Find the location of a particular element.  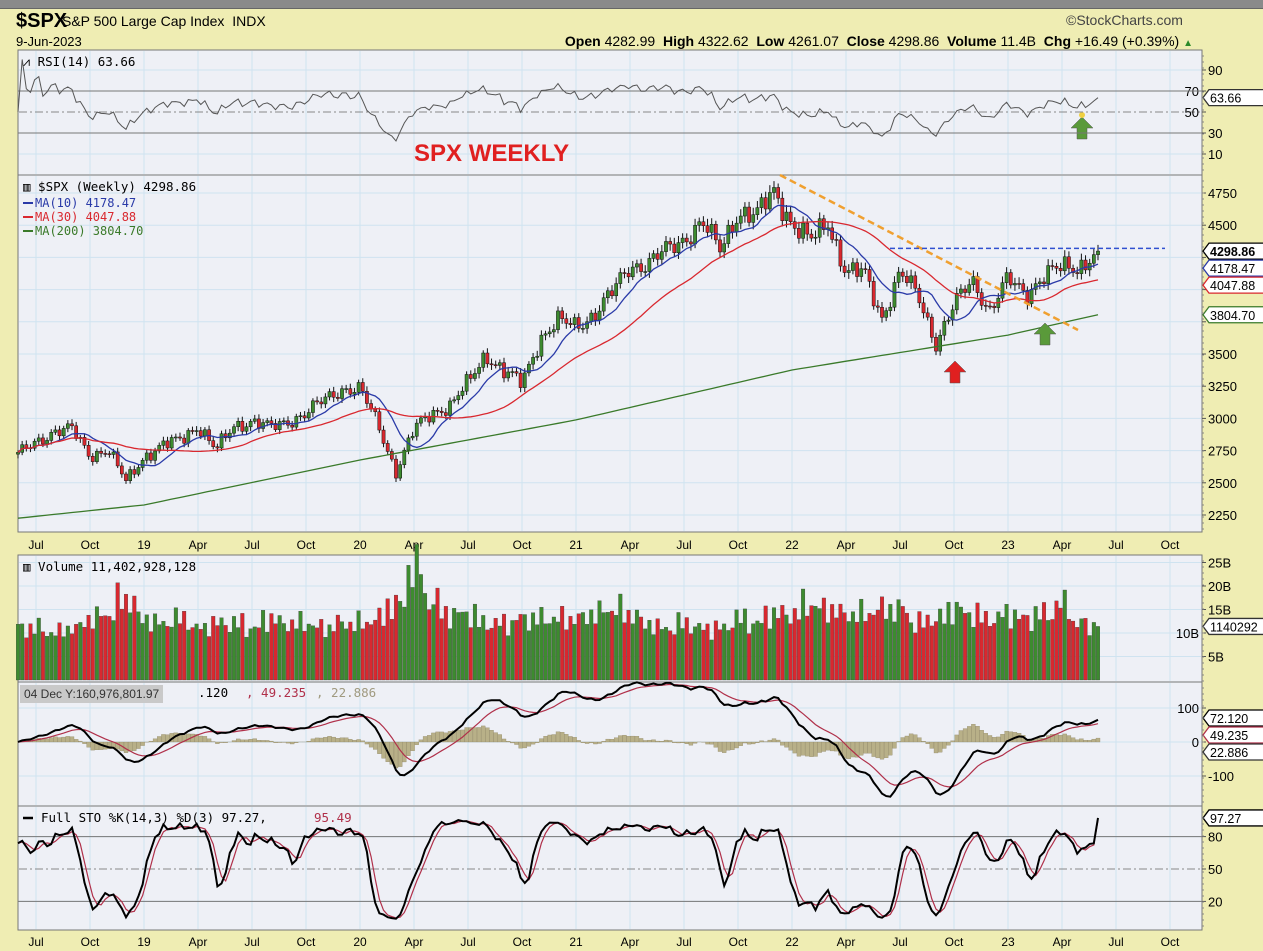

macd-hist-value: , 22.886 is located at coordinates (346, 692).